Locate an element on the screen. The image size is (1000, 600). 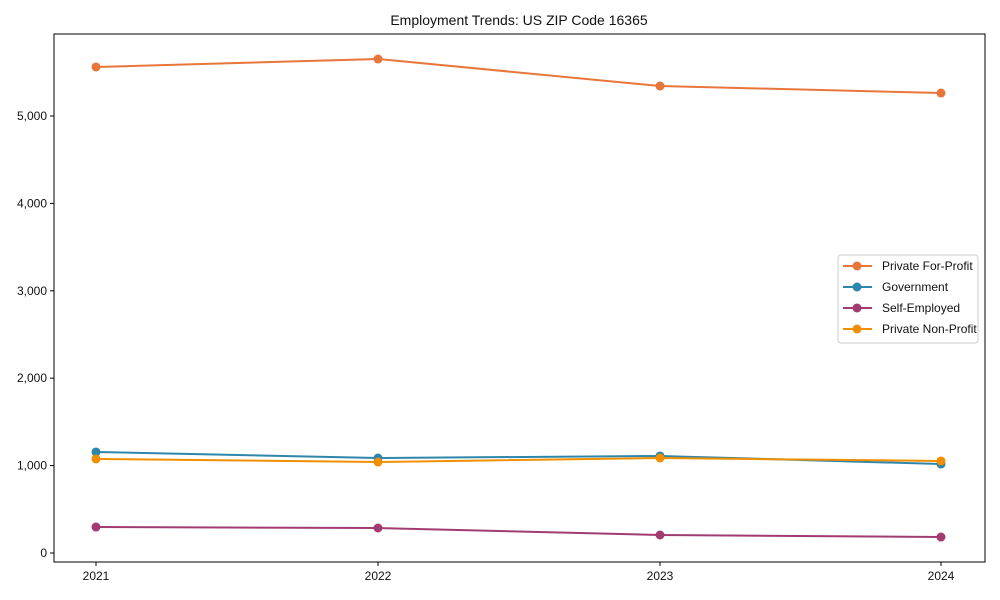
legend-item: Self-Employed is located at coordinates (901, 308).